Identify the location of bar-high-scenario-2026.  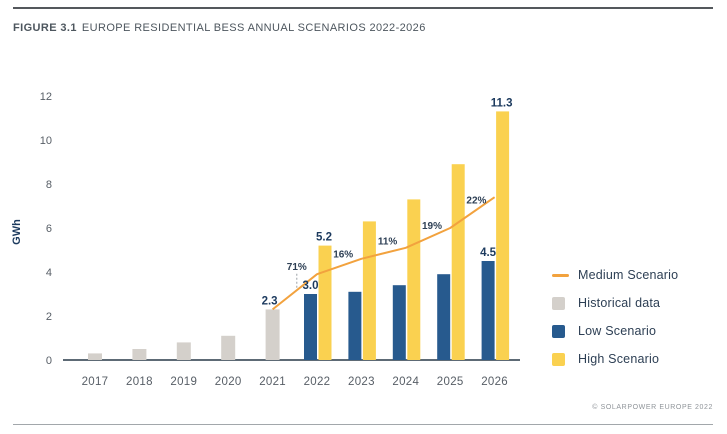
(503, 236).